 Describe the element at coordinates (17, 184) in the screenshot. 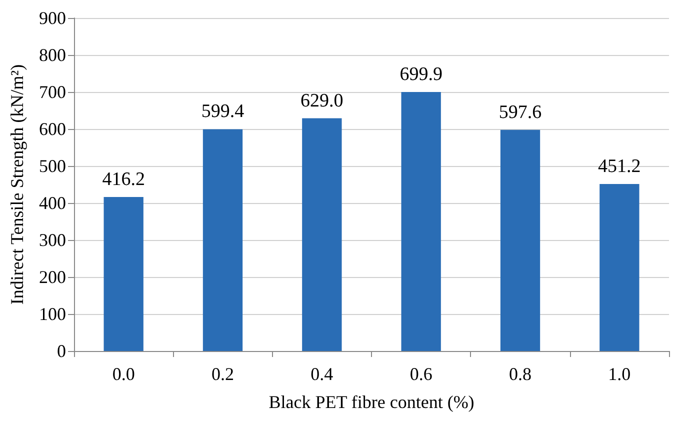

I see `y-axis-title: Indirect Tensile Strength (kN/m²)` at that location.